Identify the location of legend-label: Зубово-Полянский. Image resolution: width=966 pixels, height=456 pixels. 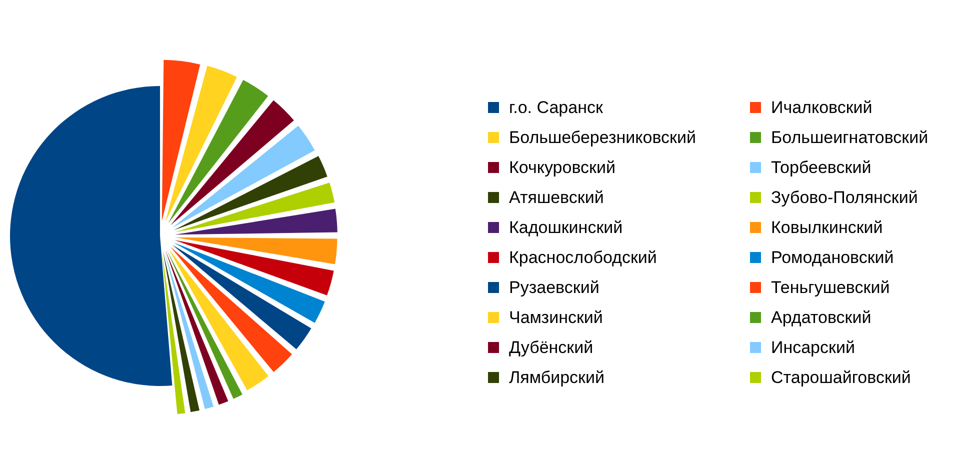
(844, 198).